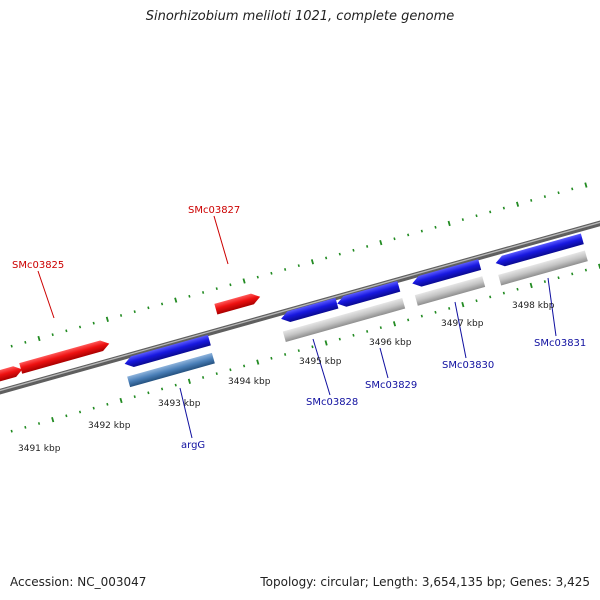 The image size is (600, 600). What do you see at coordinates (539, 251) in the screenshot?
I see `gene-smc03831` at bounding box center [539, 251].